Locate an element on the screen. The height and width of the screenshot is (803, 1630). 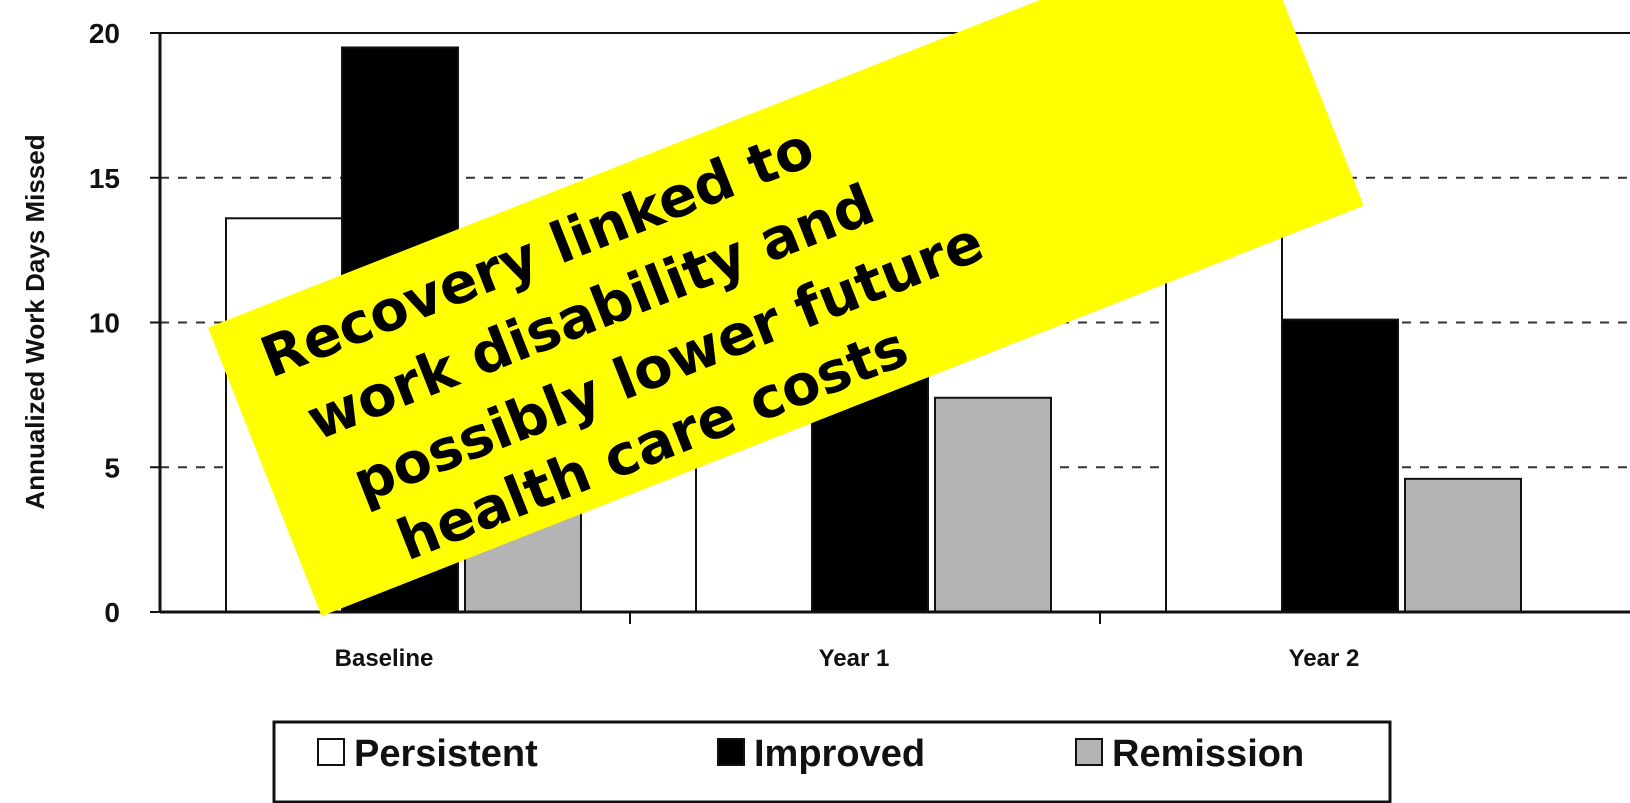
x-categories: Baseline Year 1 Year 2 is located at coordinates (847, 642).